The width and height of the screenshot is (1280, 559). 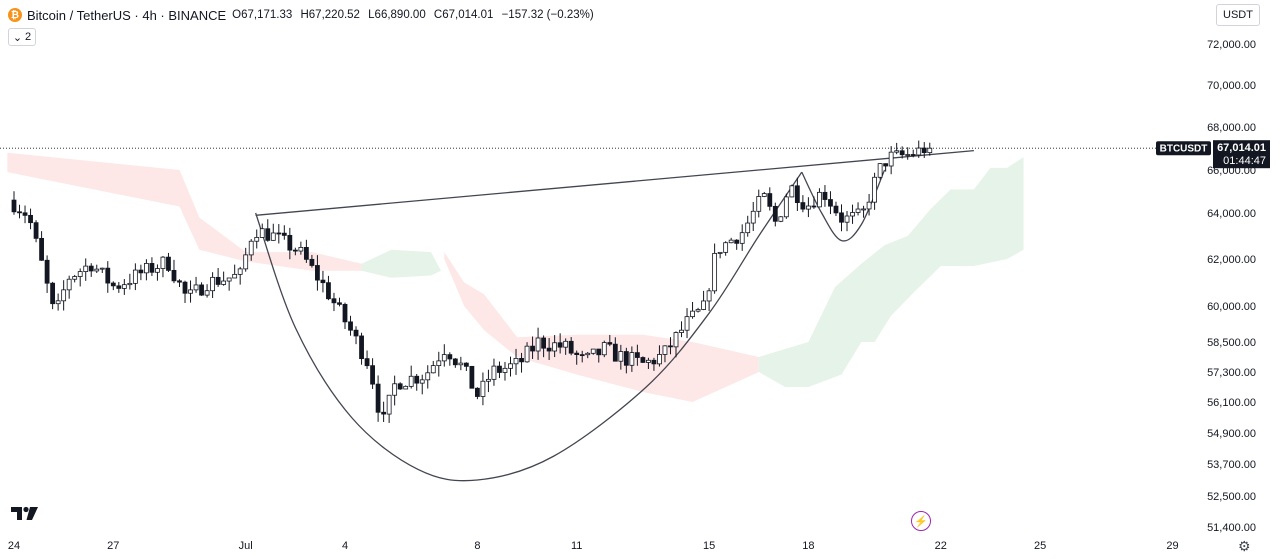 I want to click on currency-select: USDT, so click(x=1238, y=15).